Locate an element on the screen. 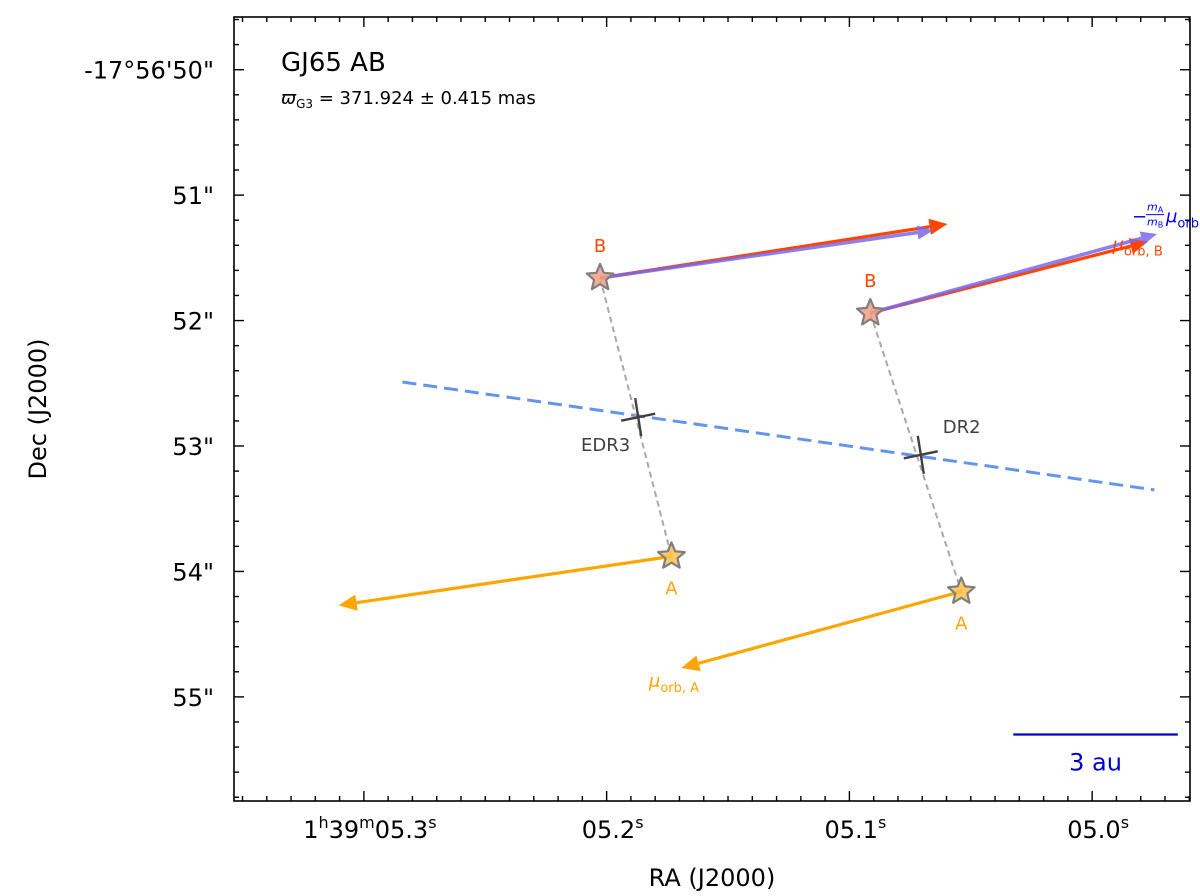  x-tick-label-part: 05.1 is located at coordinates (851, 830).